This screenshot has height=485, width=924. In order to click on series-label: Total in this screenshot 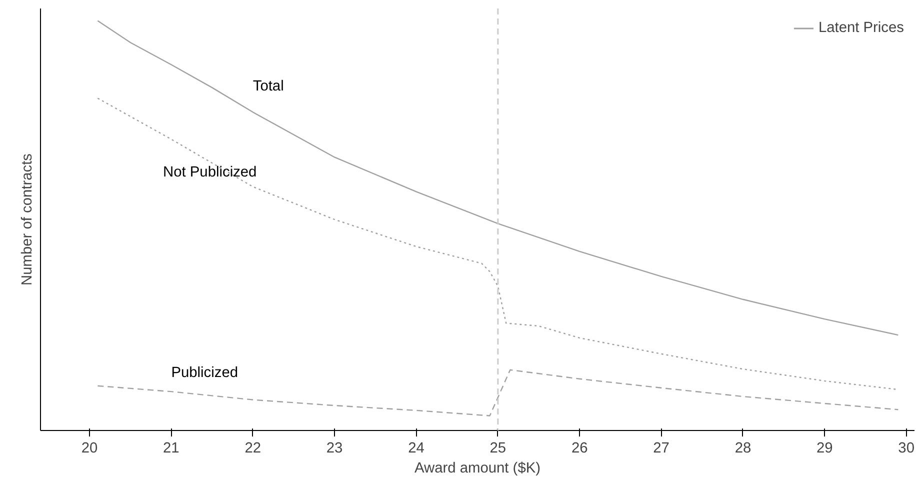, I will do `click(268, 86)`.